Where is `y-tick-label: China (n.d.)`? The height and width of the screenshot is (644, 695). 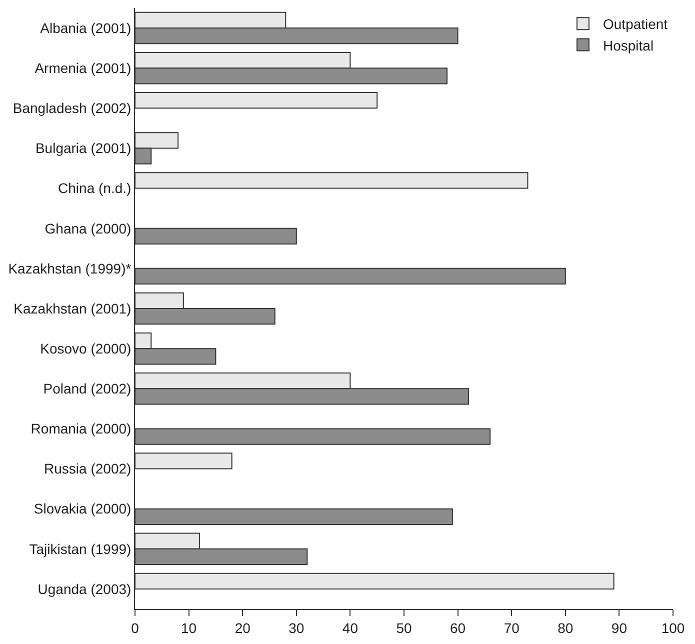
y-tick-label: China (n.d.) is located at coordinates (95, 188).